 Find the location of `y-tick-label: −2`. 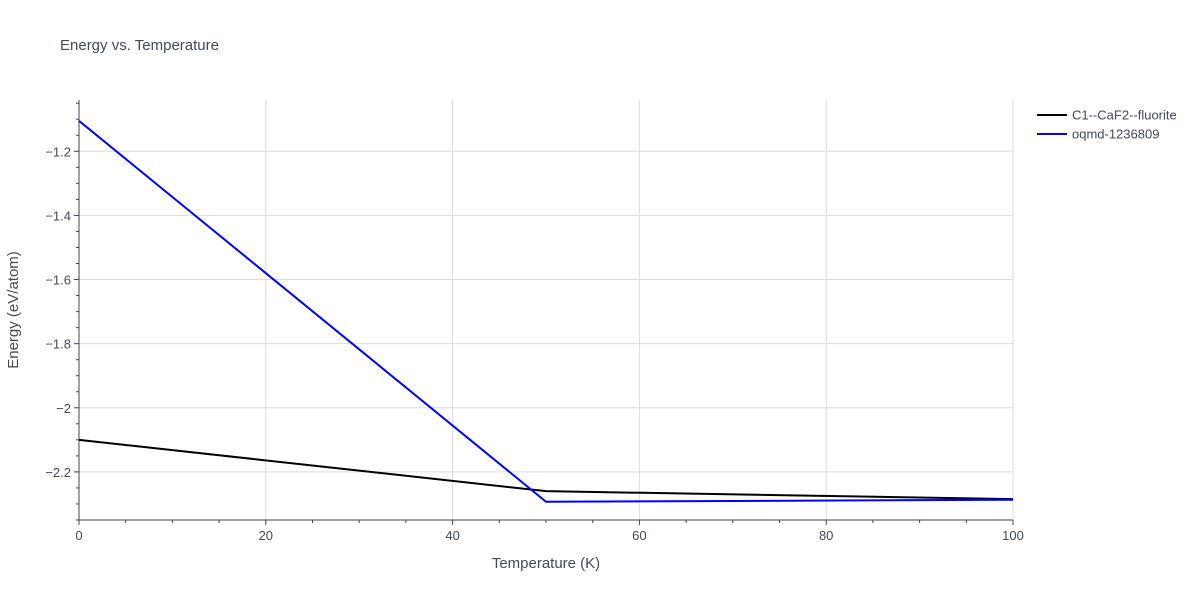

y-tick-label: −2 is located at coordinates (63, 408).